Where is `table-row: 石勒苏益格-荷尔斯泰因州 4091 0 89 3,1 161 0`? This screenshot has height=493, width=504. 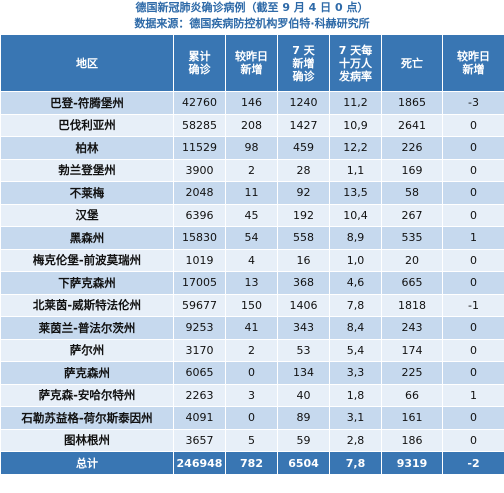
table-row: 石勒苏益格-荷尔斯泰因州 4091 0 89 3,1 161 0 is located at coordinates (252, 418).